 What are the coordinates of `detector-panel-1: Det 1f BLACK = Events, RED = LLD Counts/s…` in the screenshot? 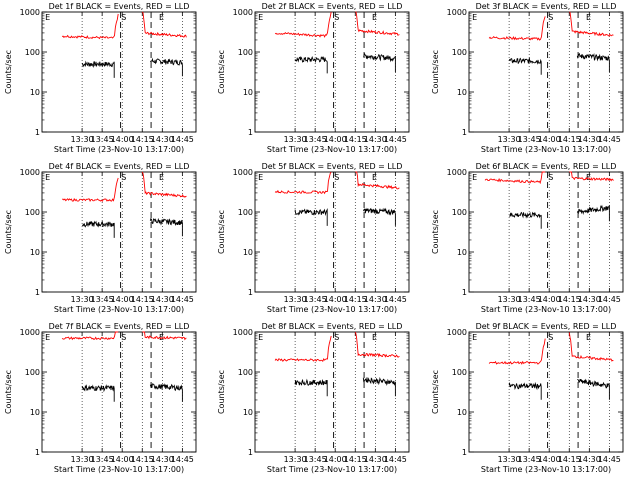 It's located at (100, 78).